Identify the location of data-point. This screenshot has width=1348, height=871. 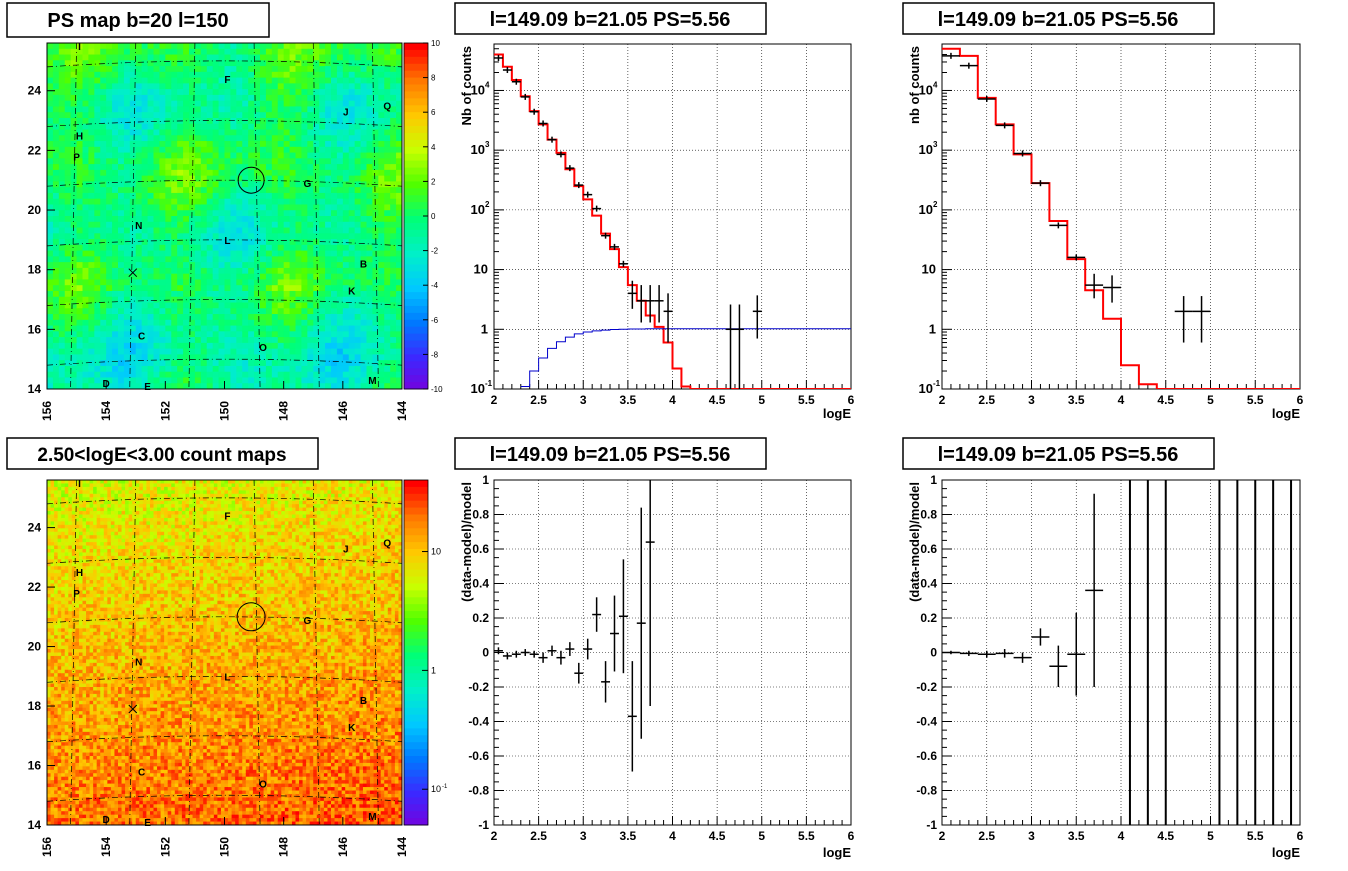
(579, 185).